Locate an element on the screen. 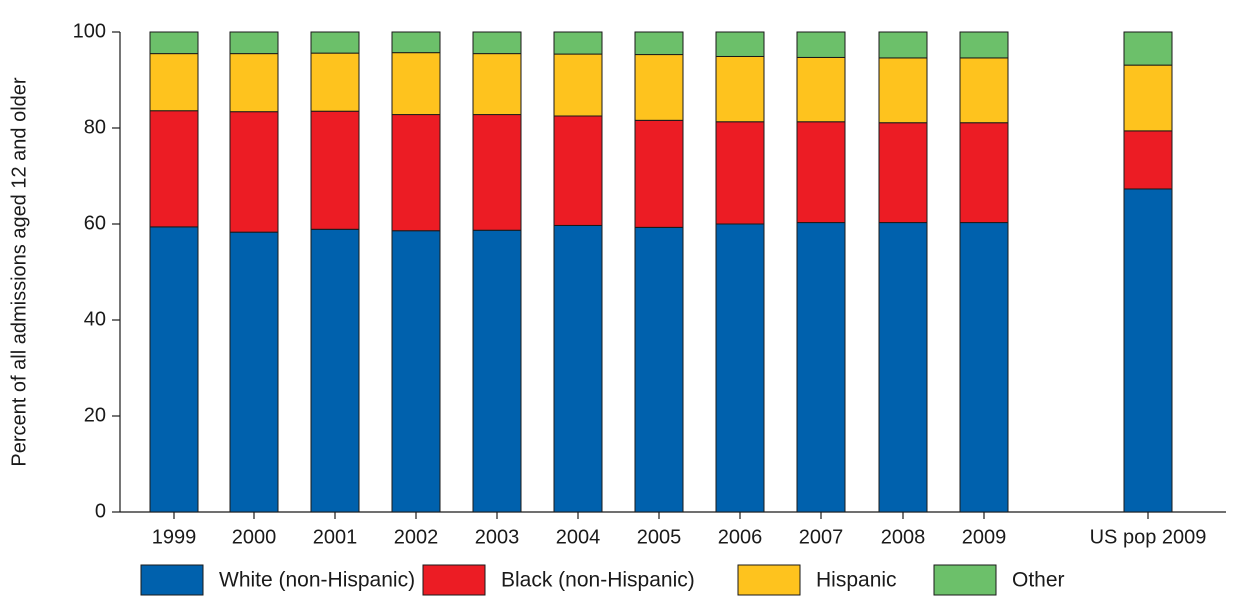  bar-segment-white-non-hispanic-2000 is located at coordinates (254, 372).